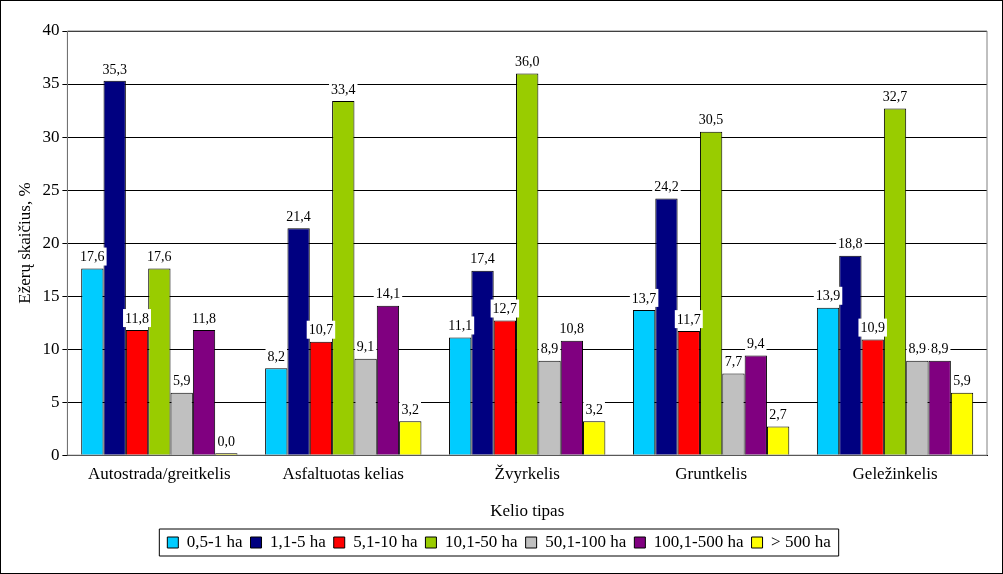 The height and width of the screenshot is (574, 1003). Describe the element at coordinates (365, 347) in the screenshot. I see `data-label: 9,1` at that location.